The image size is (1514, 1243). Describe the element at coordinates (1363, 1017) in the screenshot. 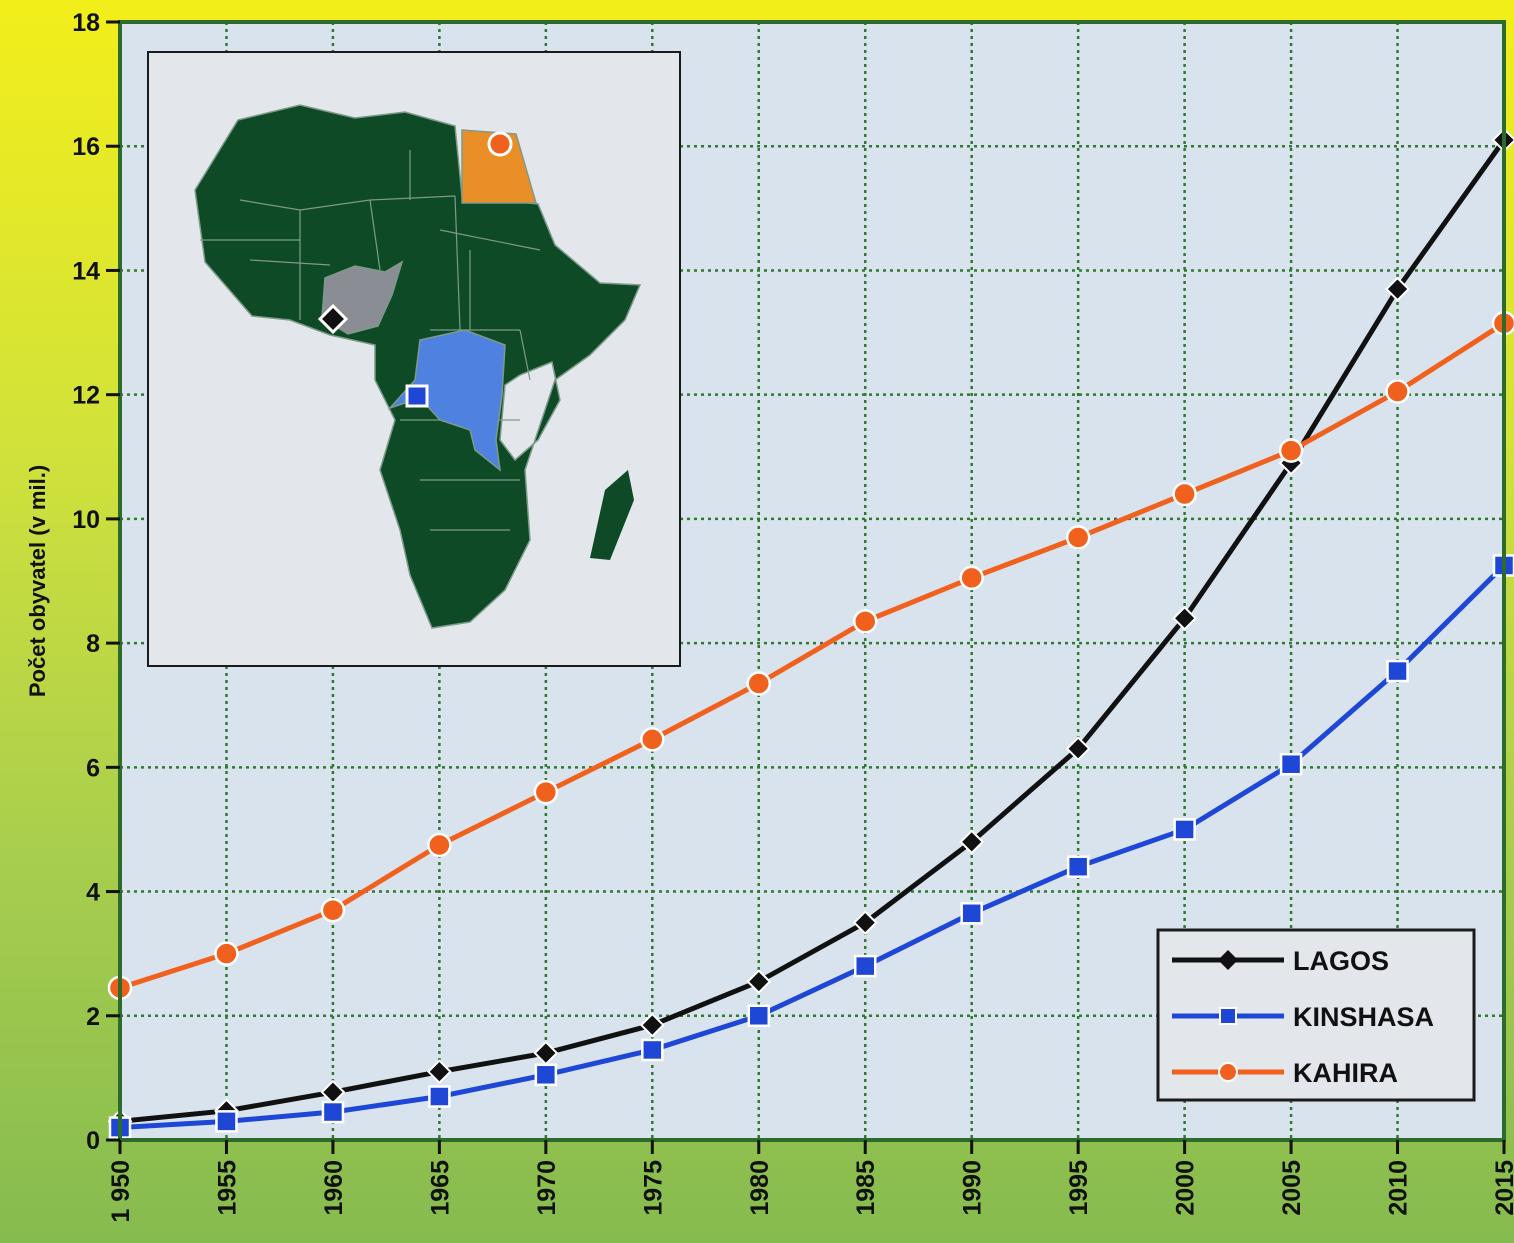

I see `legend-label-kinshasa: KINSHASA` at that location.